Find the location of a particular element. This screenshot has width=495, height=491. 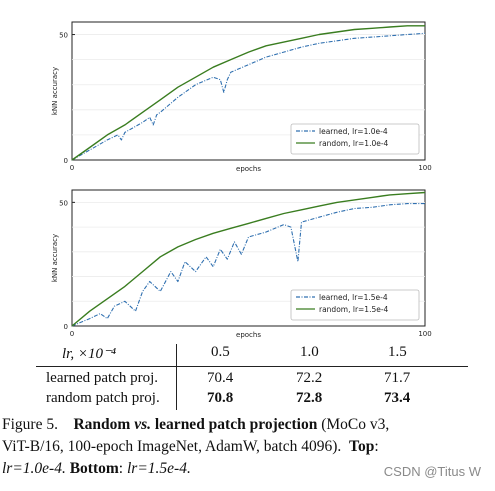

chart2-y-tick-label: 50 is located at coordinates (63, 203).